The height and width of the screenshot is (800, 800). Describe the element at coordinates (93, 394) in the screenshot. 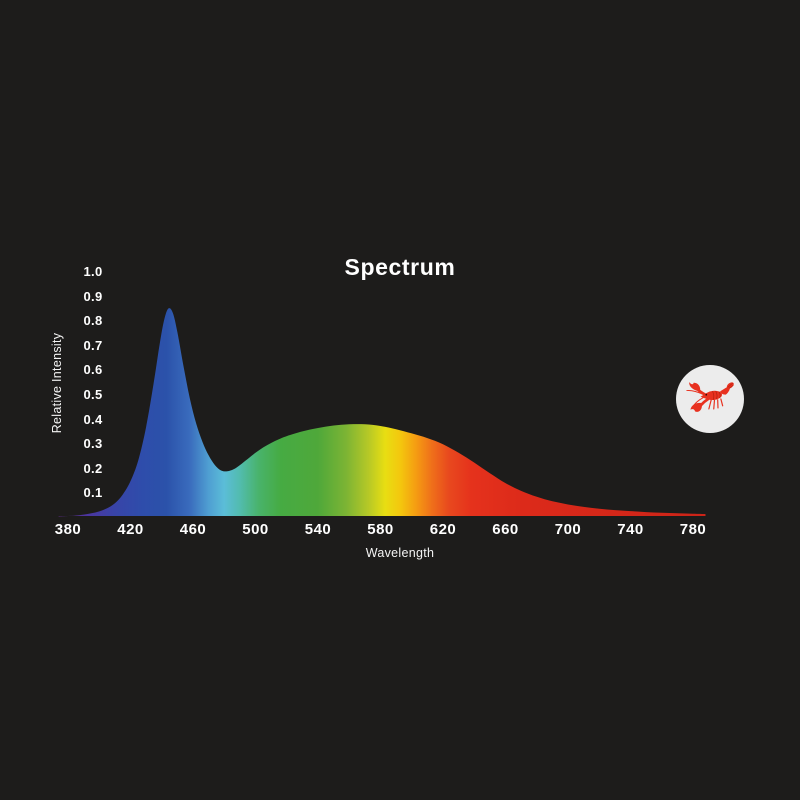

I see `y-tick-label: 0.5` at that location.